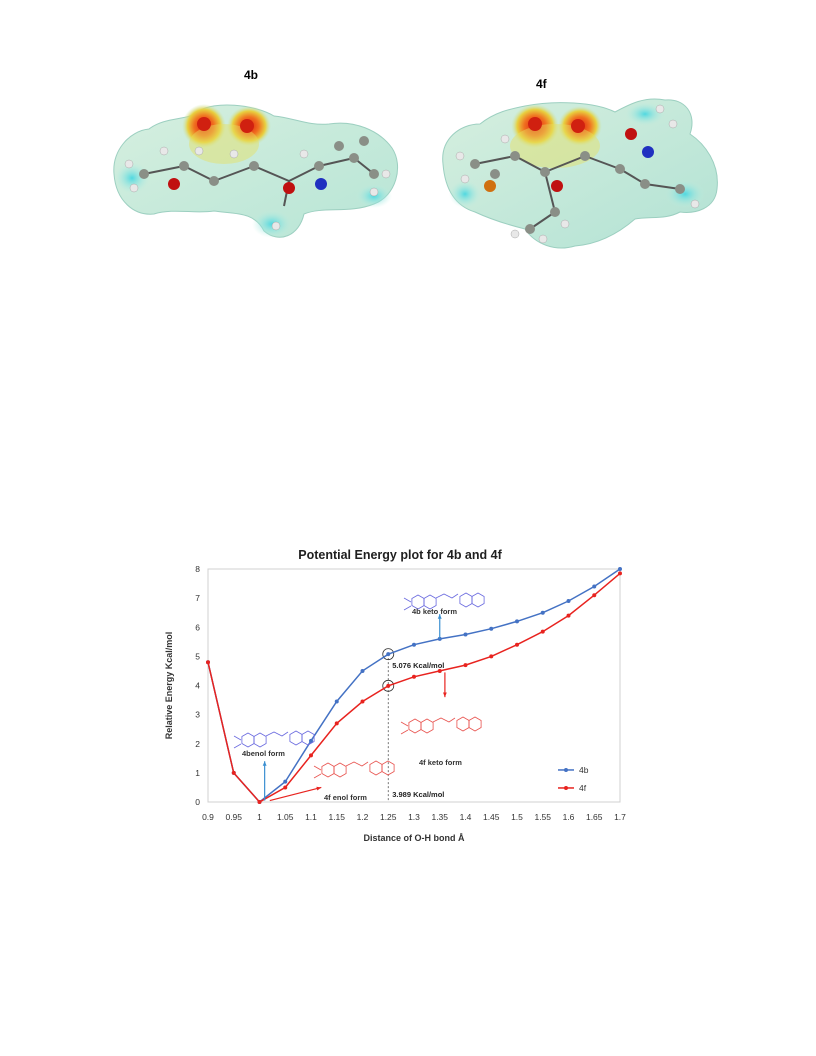 This screenshot has width=816, height=1056. I want to click on series-line-4b, so click(414, 686).